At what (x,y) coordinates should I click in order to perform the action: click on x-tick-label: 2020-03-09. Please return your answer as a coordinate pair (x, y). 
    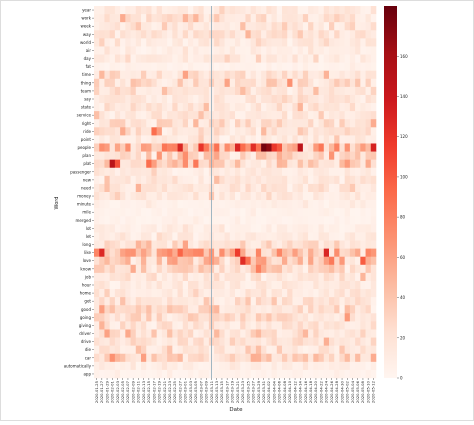
    Looking at the image, I should click on (206, 391).